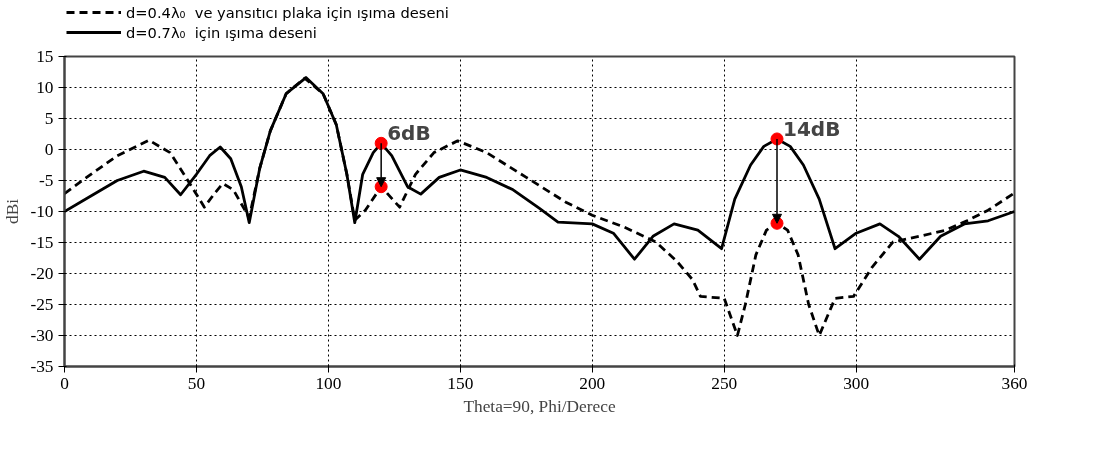  Describe the element at coordinates (45, 56) in the screenshot. I see `y-tick-label: 15` at that location.